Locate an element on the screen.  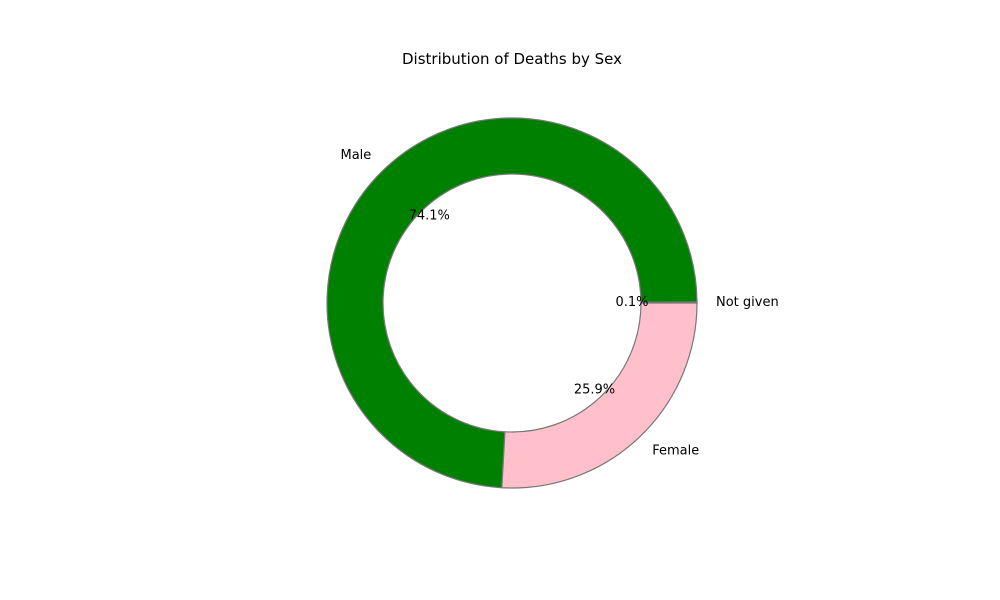
slice-label-female: Female is located at coordinates (675, 451).